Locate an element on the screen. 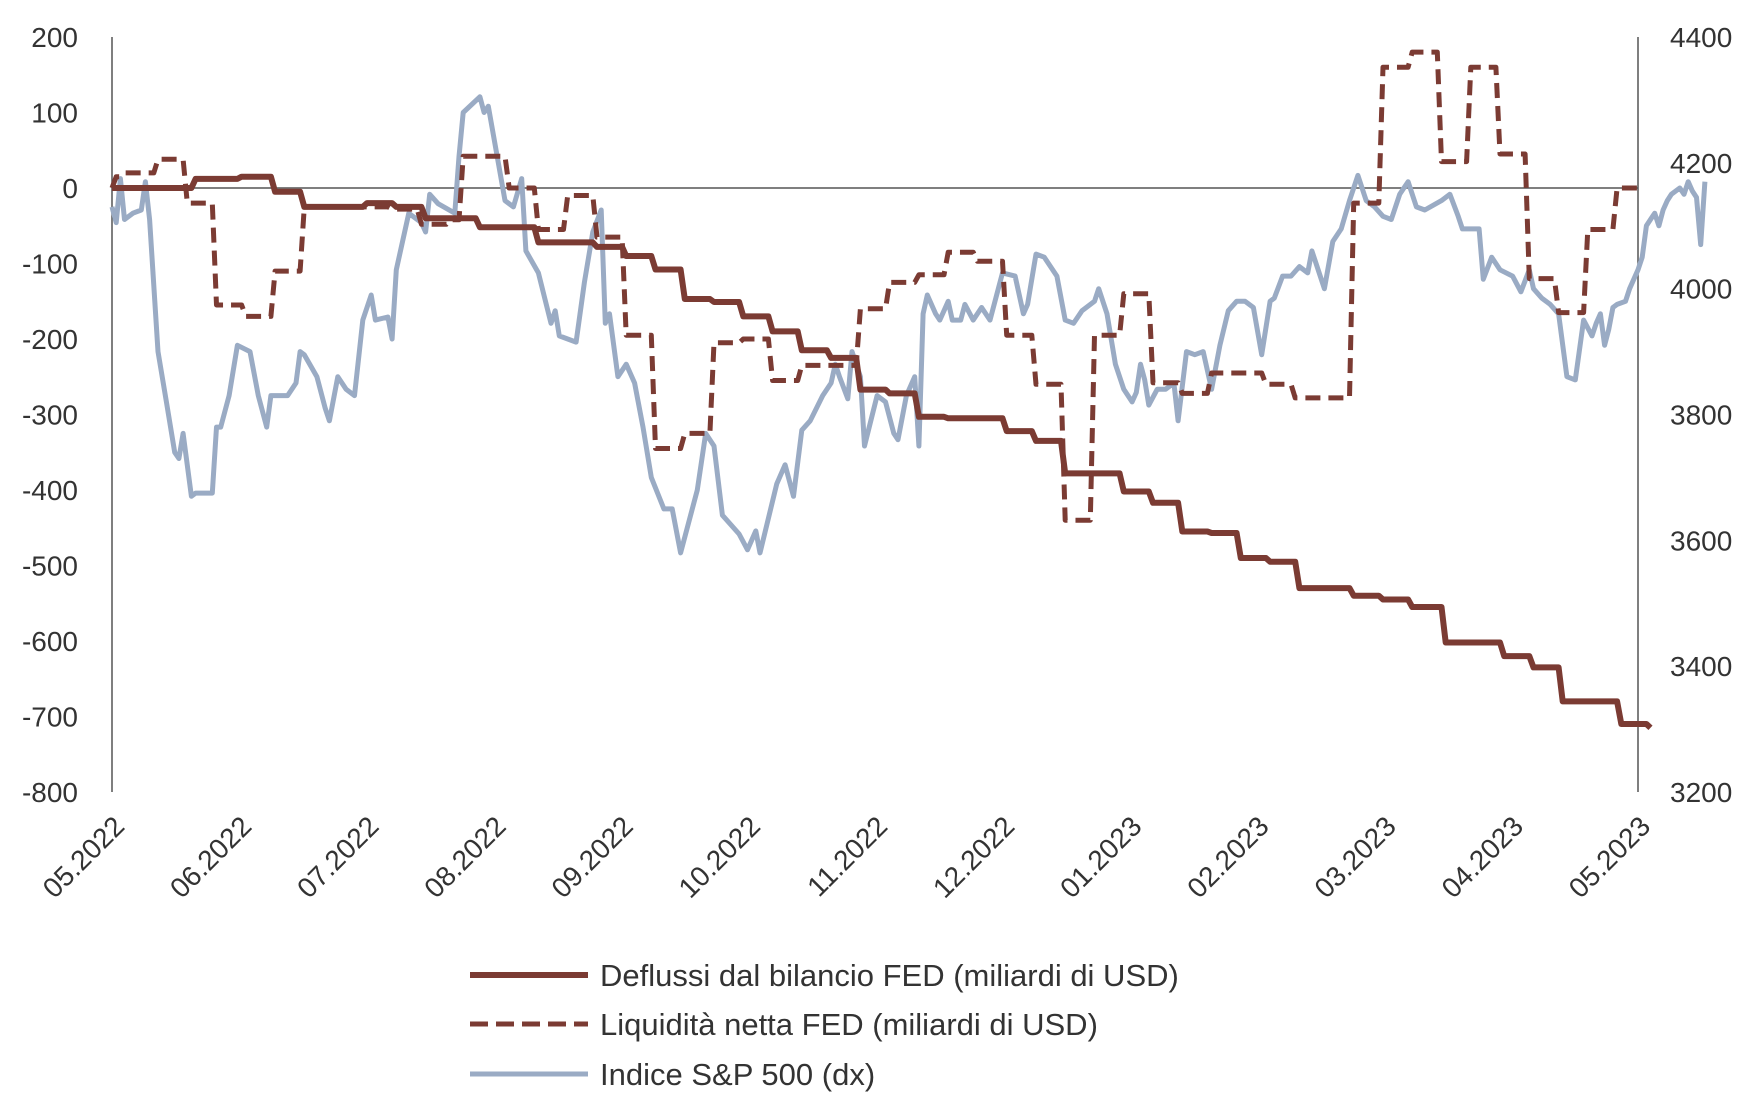  y-right-tick-label: 4000 is located at coordinates (1701, 289).